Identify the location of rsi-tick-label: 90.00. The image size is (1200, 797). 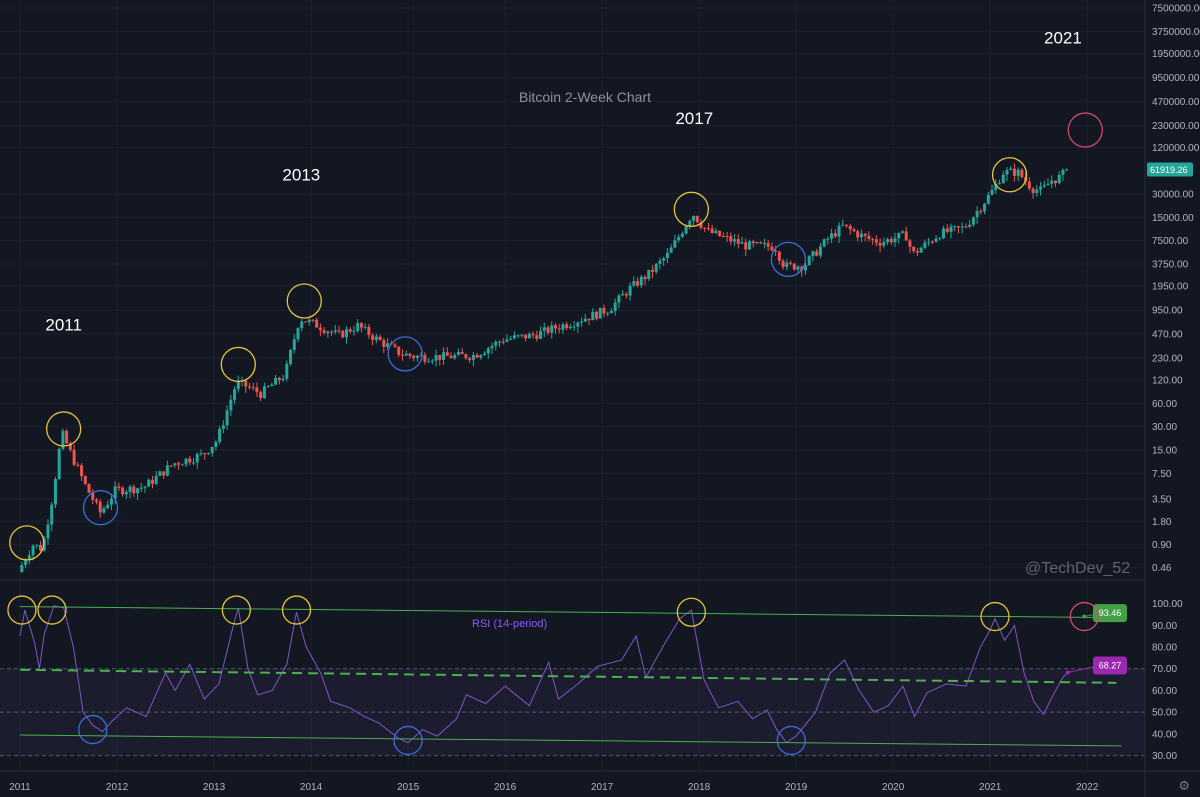
(1164, 626).